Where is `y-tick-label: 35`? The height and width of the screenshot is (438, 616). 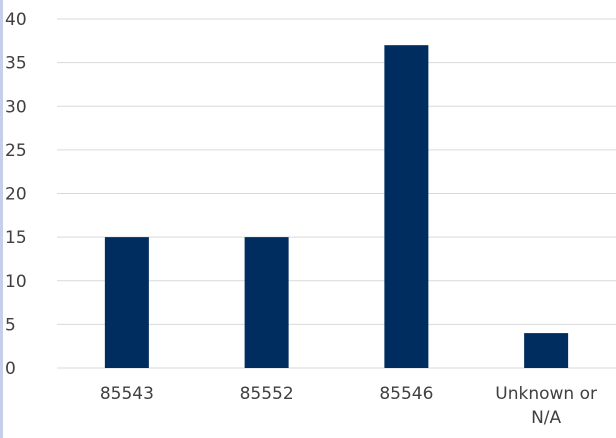 y-tick-label: 35 is located at coordinates (16, 64).